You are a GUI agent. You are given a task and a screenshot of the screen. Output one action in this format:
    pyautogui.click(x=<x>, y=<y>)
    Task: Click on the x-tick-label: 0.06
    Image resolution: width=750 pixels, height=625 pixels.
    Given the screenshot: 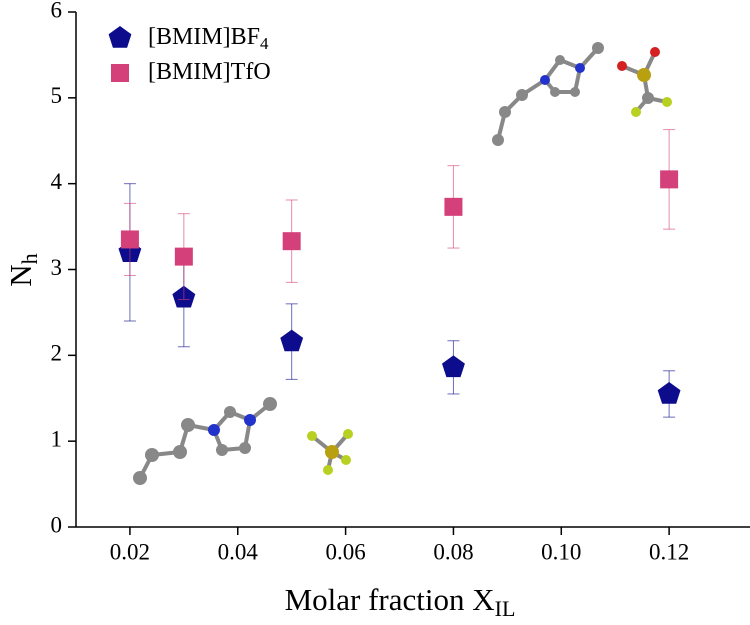 What is the action you would take?
    pyautogui.click(x=345, y=551)
    